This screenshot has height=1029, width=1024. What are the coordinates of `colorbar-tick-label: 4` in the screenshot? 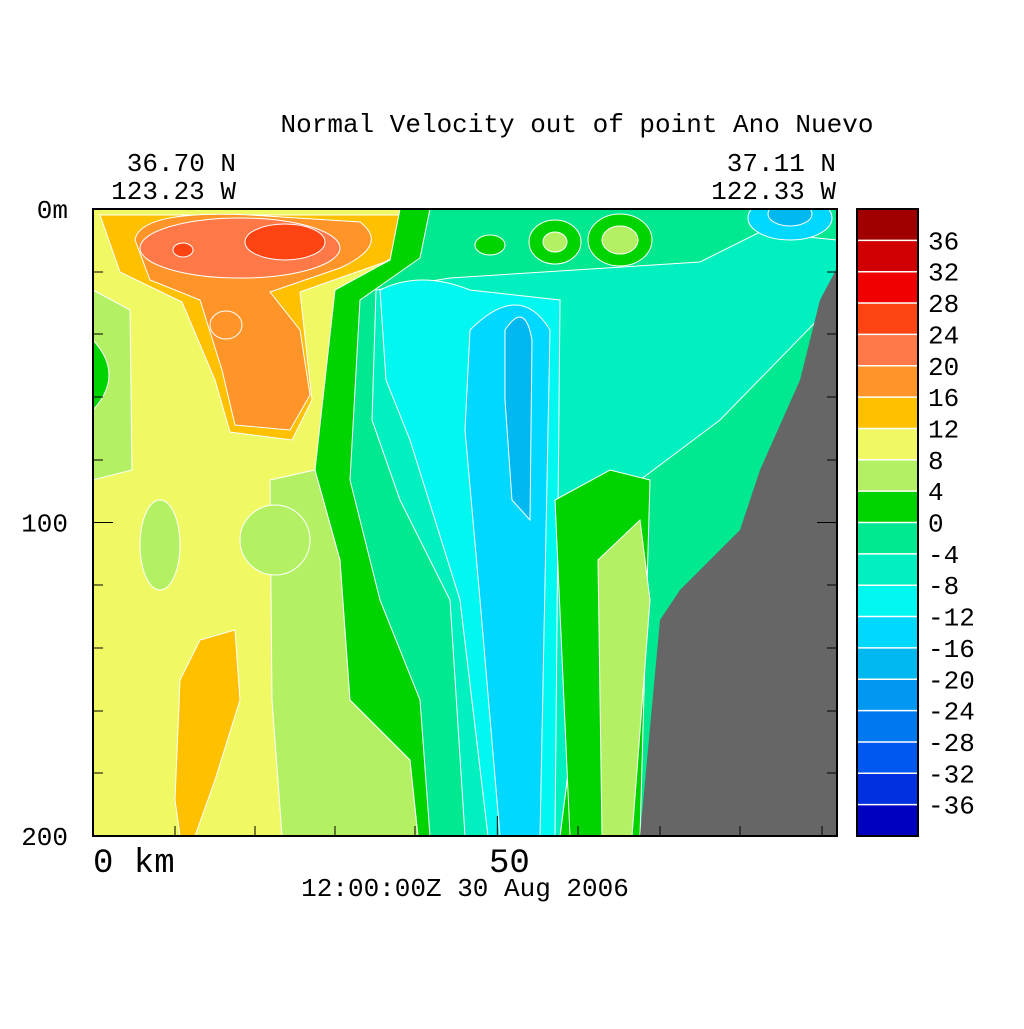 It's located at (936, 493).